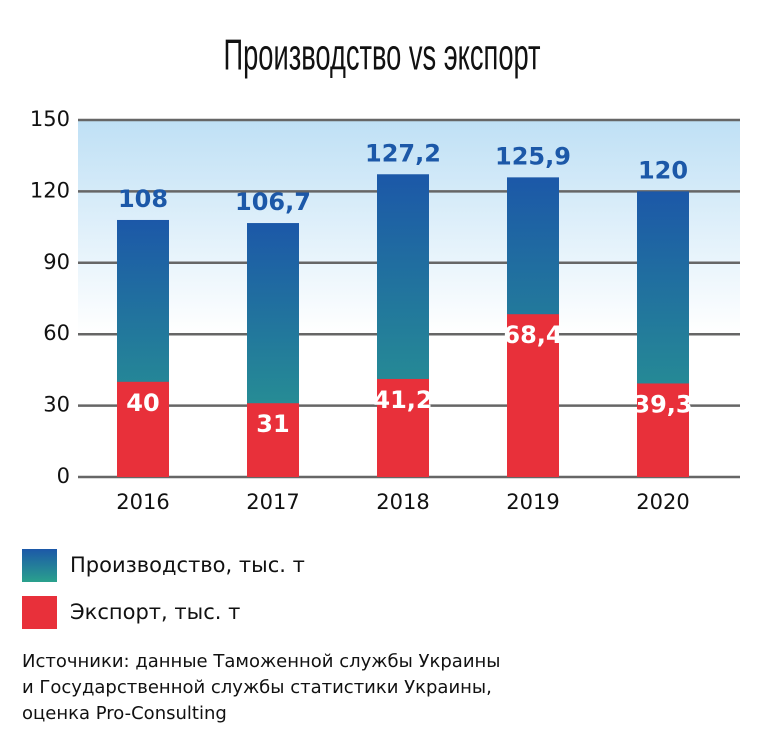 The height and width of the screenshot is (751, 764). Describe the element at coordinates (273, 202) in the screenshot. I see `value-label: 106,7` at that location.